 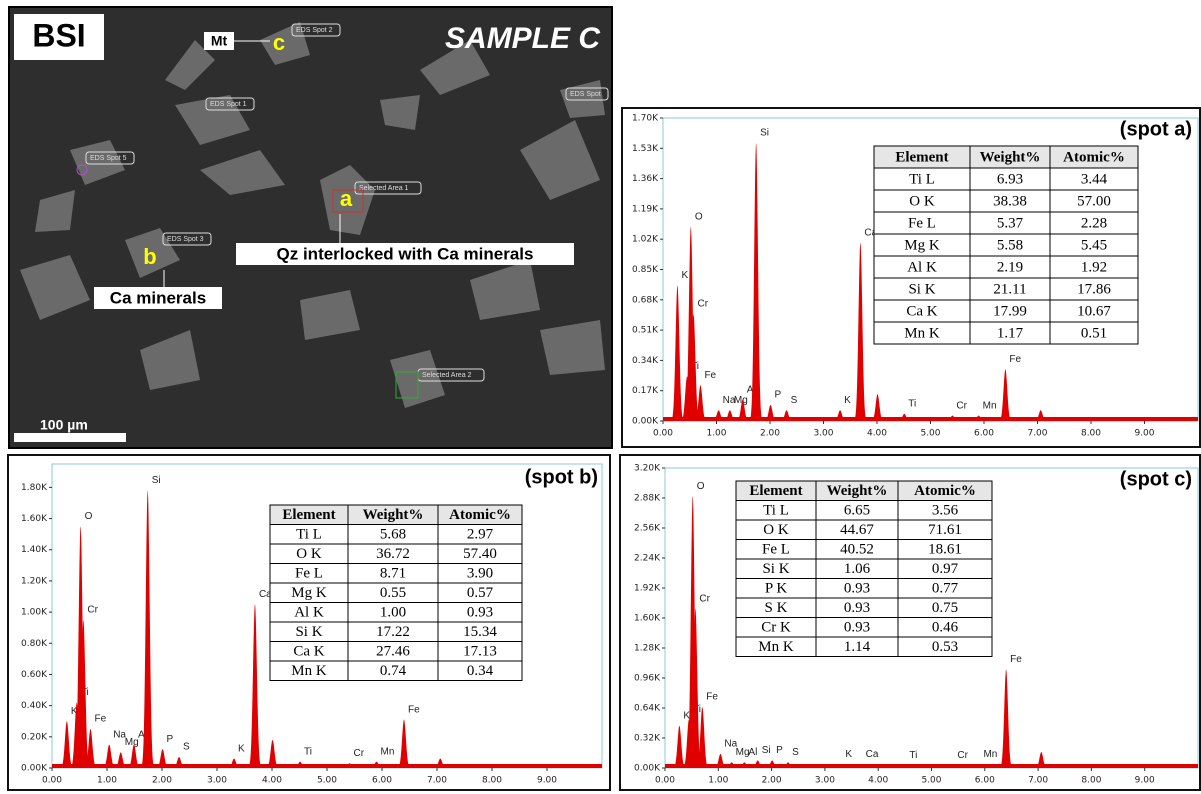 I want to click on y-tick-label: 0.60K, so click(x=34, y=675).